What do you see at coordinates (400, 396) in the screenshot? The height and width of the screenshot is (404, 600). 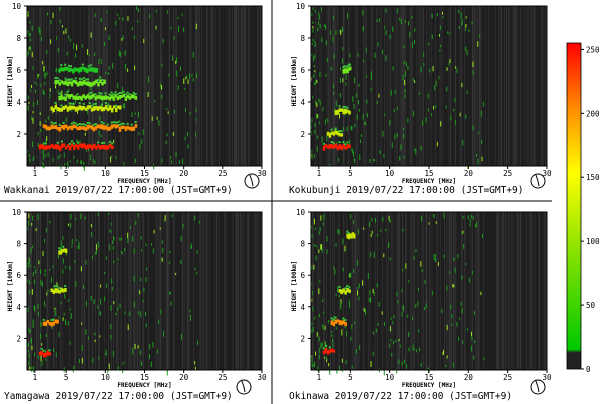 I see `station-caption: Okinawa 2019/07/22 17:00:00 (JST=GMT+9)` at bounding box center [400, 396].